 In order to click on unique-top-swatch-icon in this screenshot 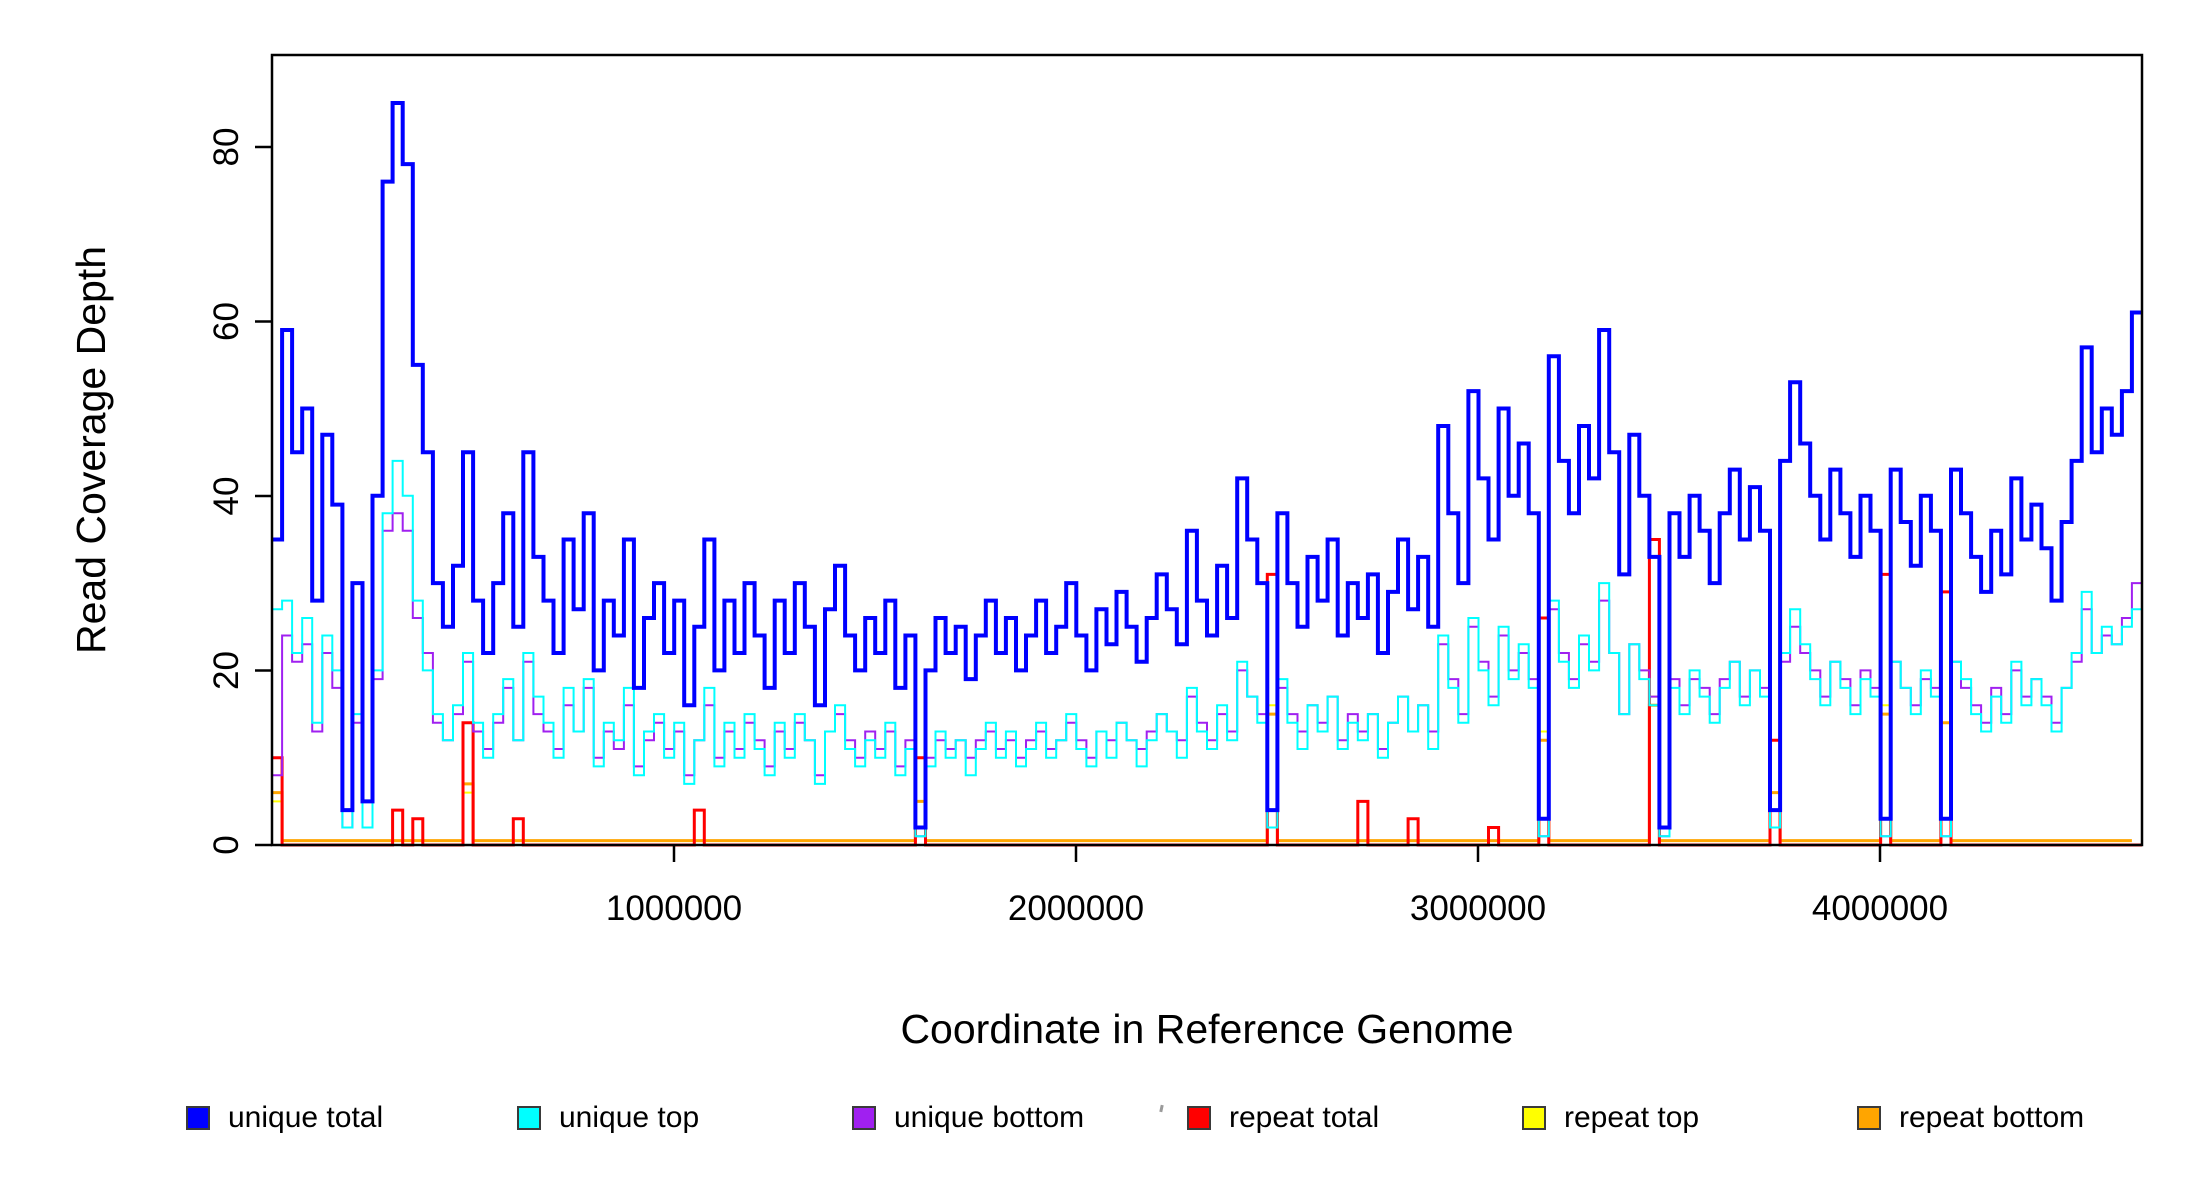, I will do `click(529, 1118)`.